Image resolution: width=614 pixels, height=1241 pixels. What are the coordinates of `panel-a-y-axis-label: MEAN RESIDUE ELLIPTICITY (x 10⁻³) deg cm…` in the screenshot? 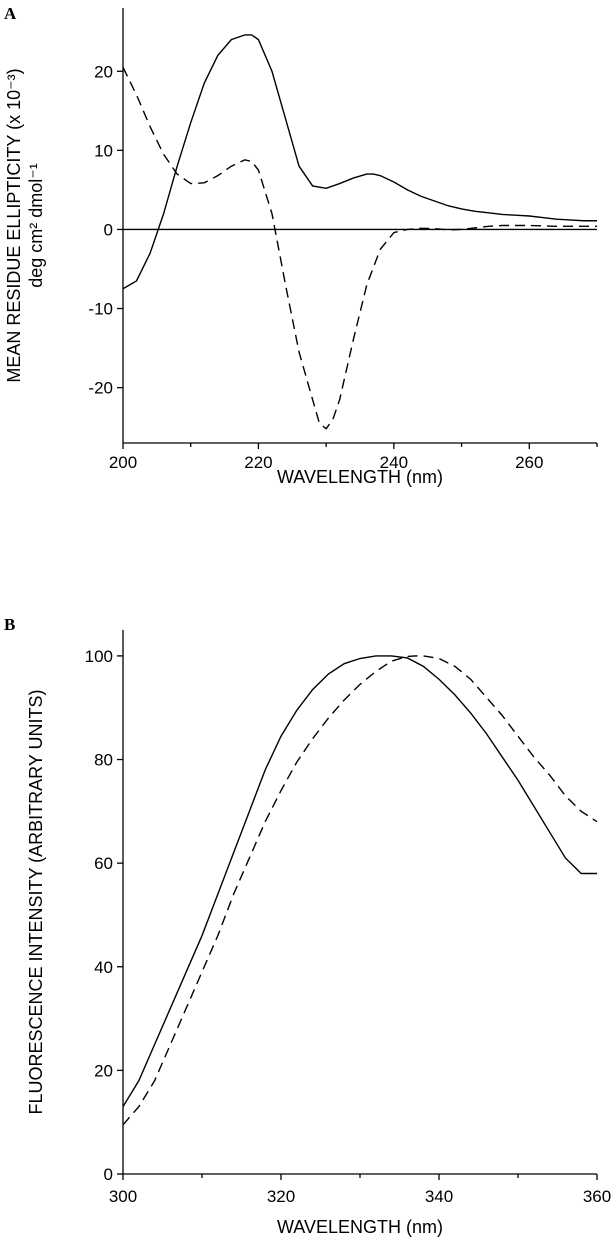 It's located at (25, 225).